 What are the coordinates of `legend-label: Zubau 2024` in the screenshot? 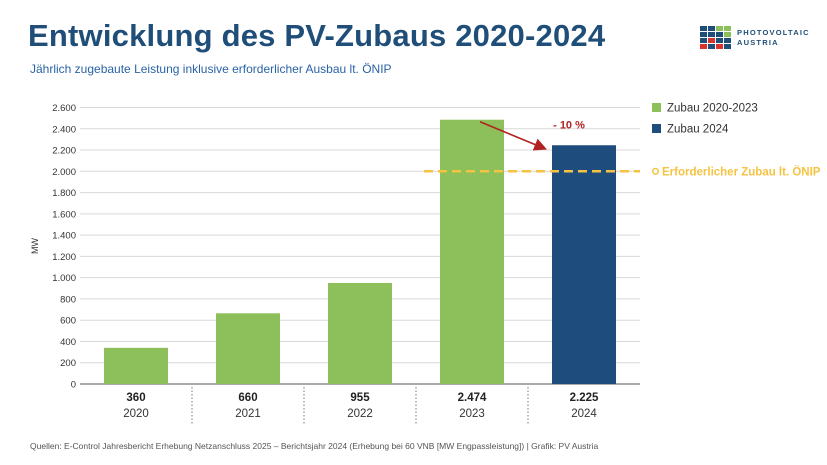 It's located at (698, 130).